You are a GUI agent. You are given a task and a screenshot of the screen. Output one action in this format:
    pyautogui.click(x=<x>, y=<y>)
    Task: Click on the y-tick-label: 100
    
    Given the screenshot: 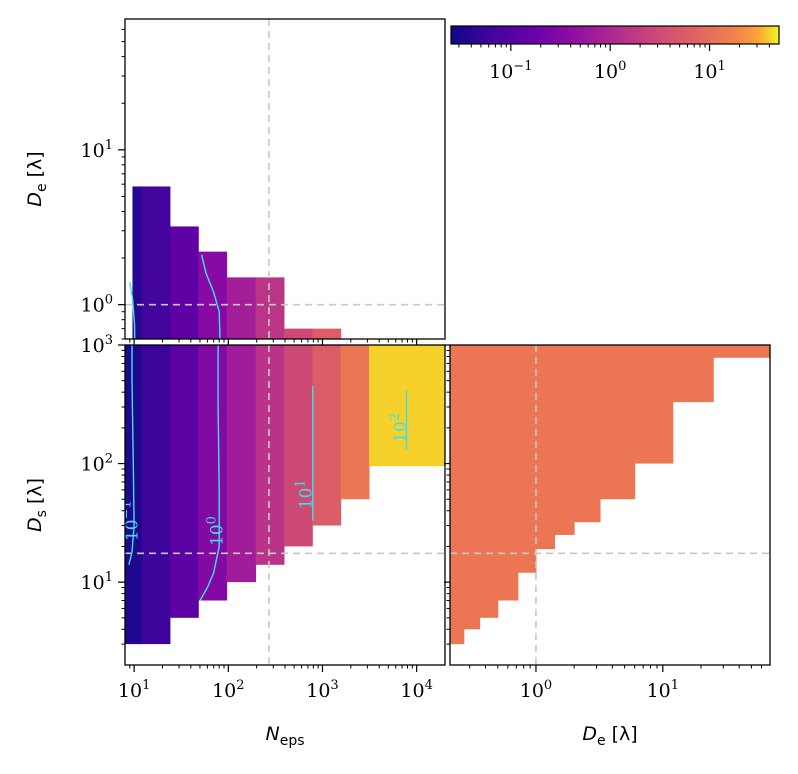 What is the action you would take?
    pyautogui.click(x=97, y=305)
    